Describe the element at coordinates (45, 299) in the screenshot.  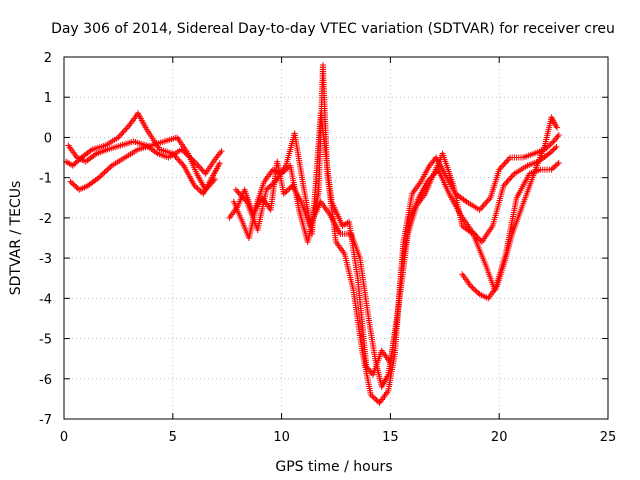
I see `y-tick-label: -4` at that location.